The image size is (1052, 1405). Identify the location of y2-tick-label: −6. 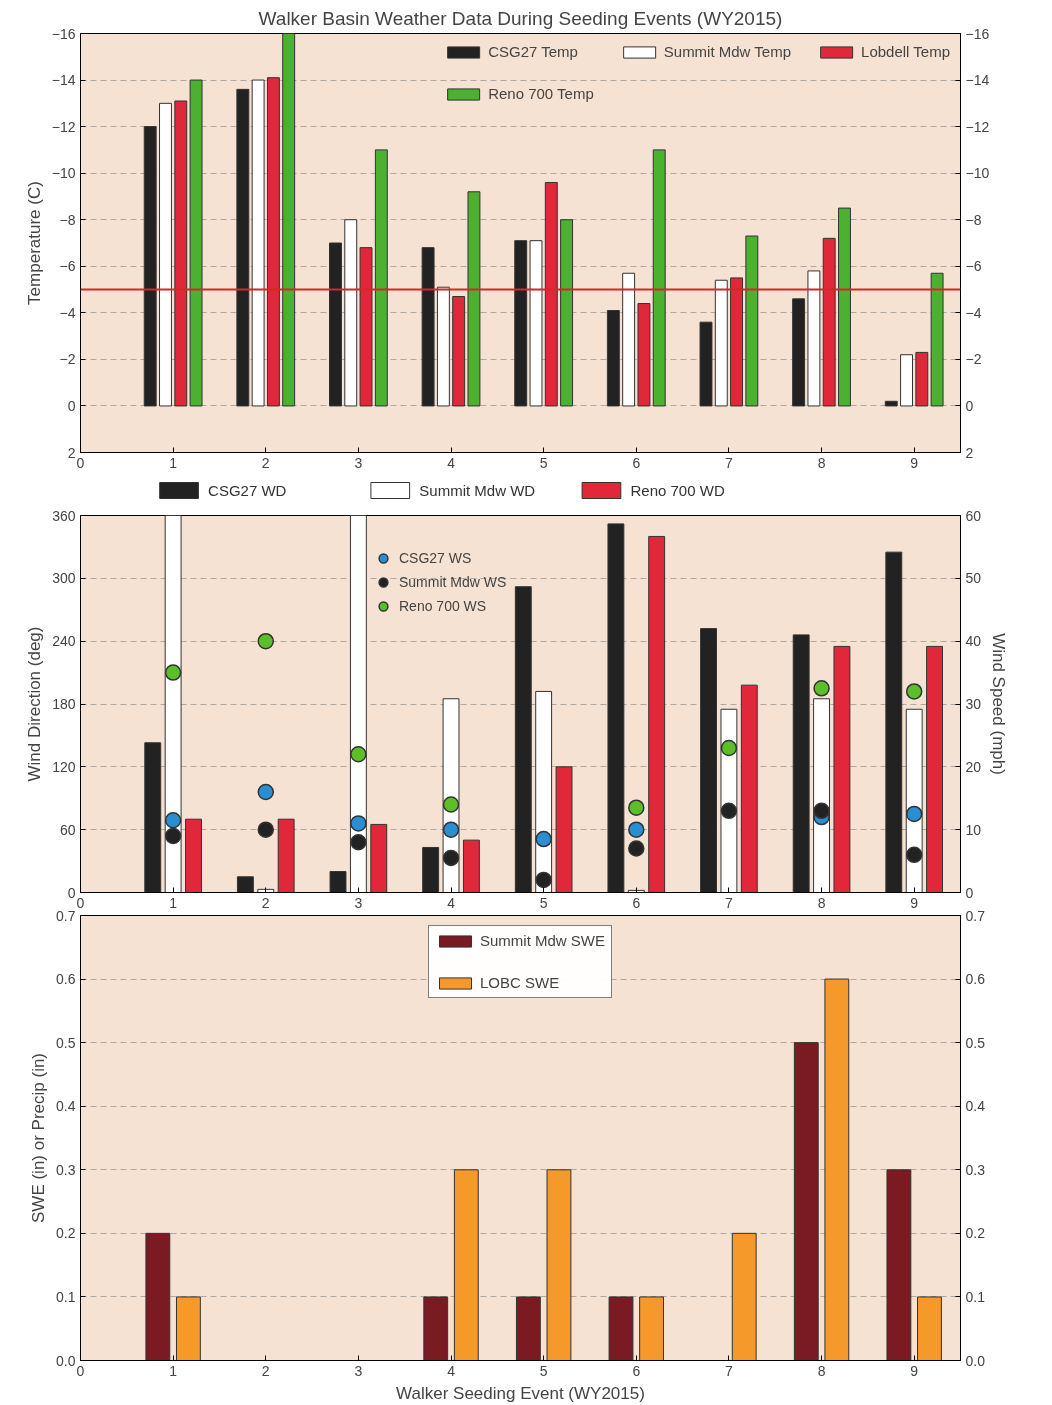
(973, 266).